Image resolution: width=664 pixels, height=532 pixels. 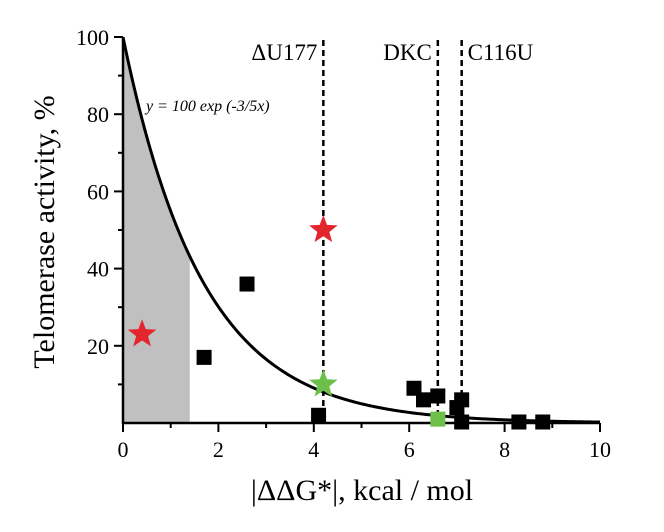 I want to click on y-axis-title: Telomerase activity, %, so click(x=44, y=231).